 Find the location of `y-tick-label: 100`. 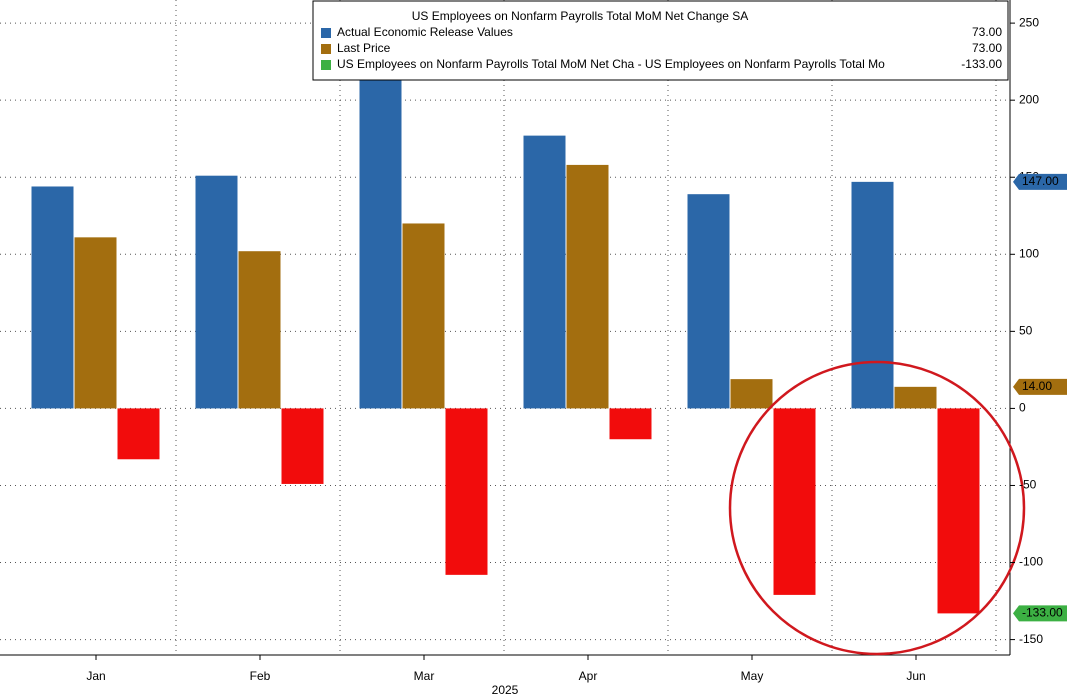

y-tick-label: 100 is located at coordinates (1029, 253).